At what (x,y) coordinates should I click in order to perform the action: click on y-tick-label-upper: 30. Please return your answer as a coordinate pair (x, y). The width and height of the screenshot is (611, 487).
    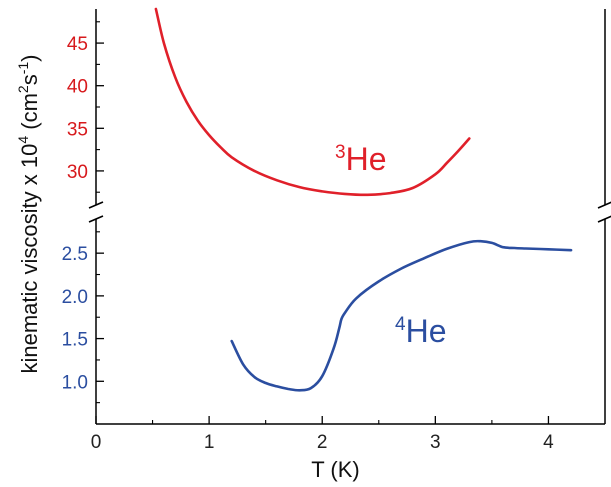
    Looking at the image, I should click on (77, 172).